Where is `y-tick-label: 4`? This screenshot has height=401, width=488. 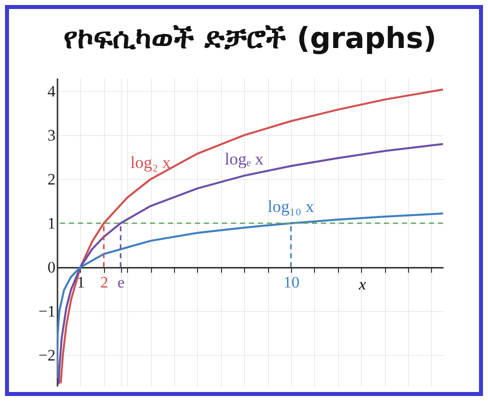 y-tick-label: 4 is located at coordinates (52, 92).